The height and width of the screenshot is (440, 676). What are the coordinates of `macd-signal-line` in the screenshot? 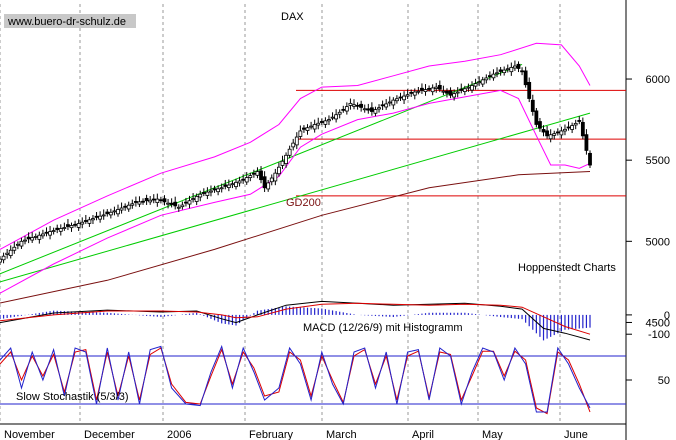 It's located at (295, 318).